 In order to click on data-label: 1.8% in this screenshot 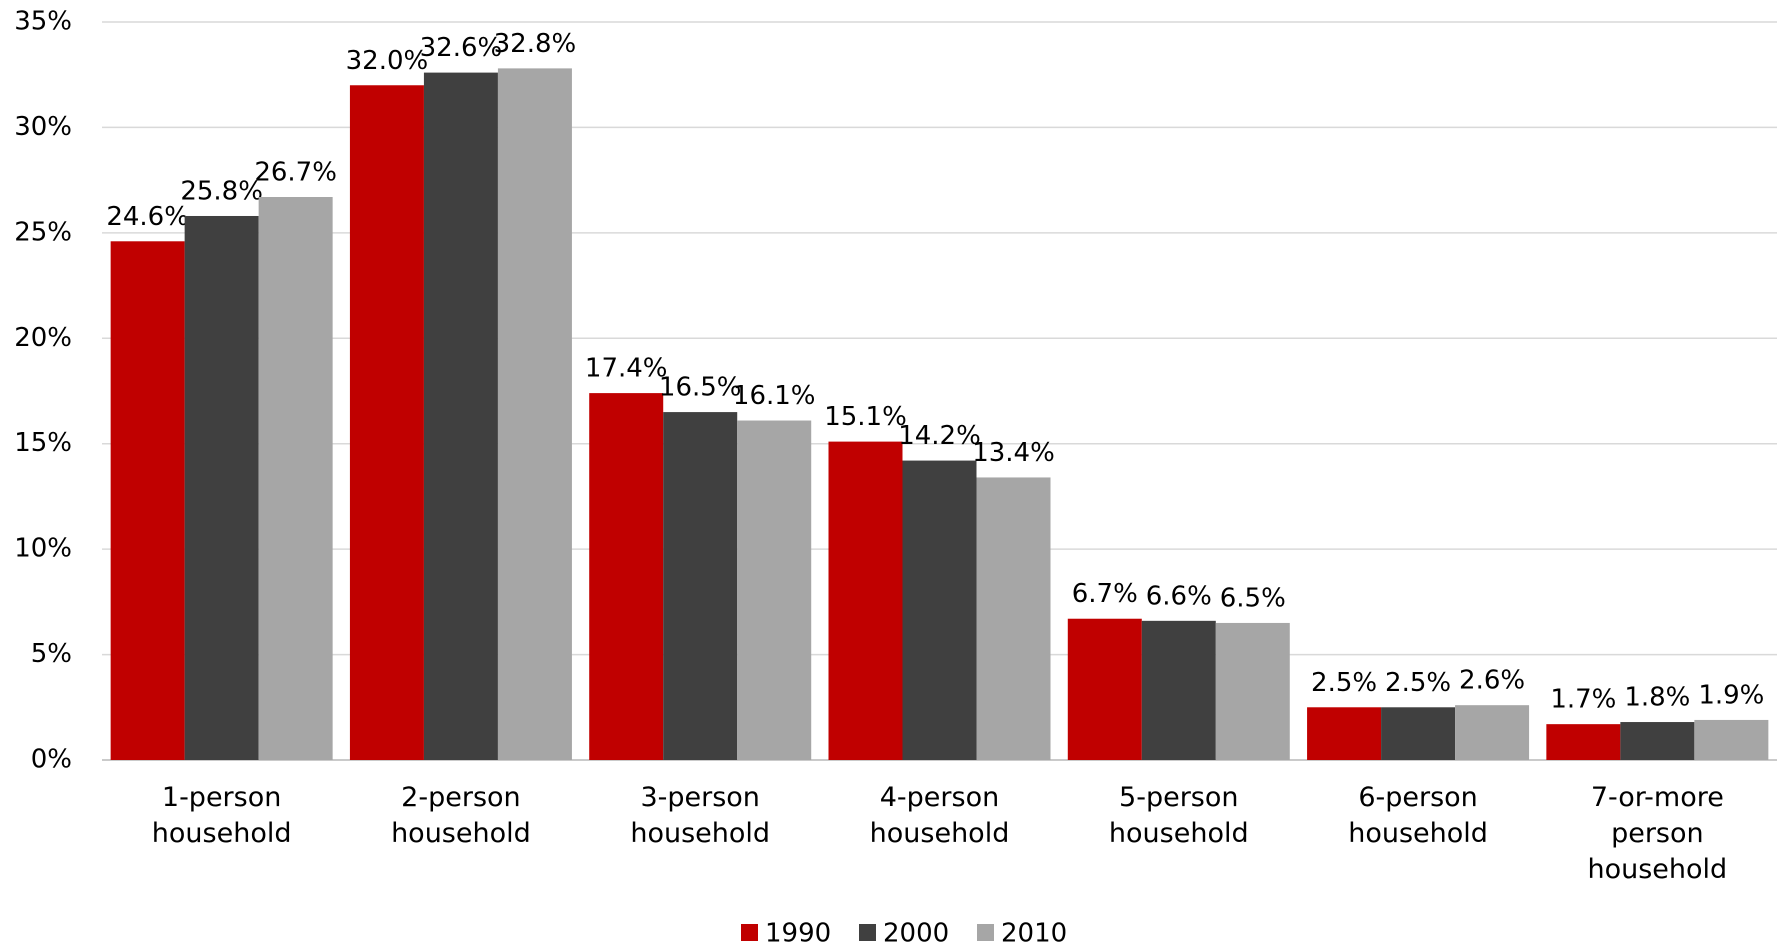, I will do `click(1657, 698)`.